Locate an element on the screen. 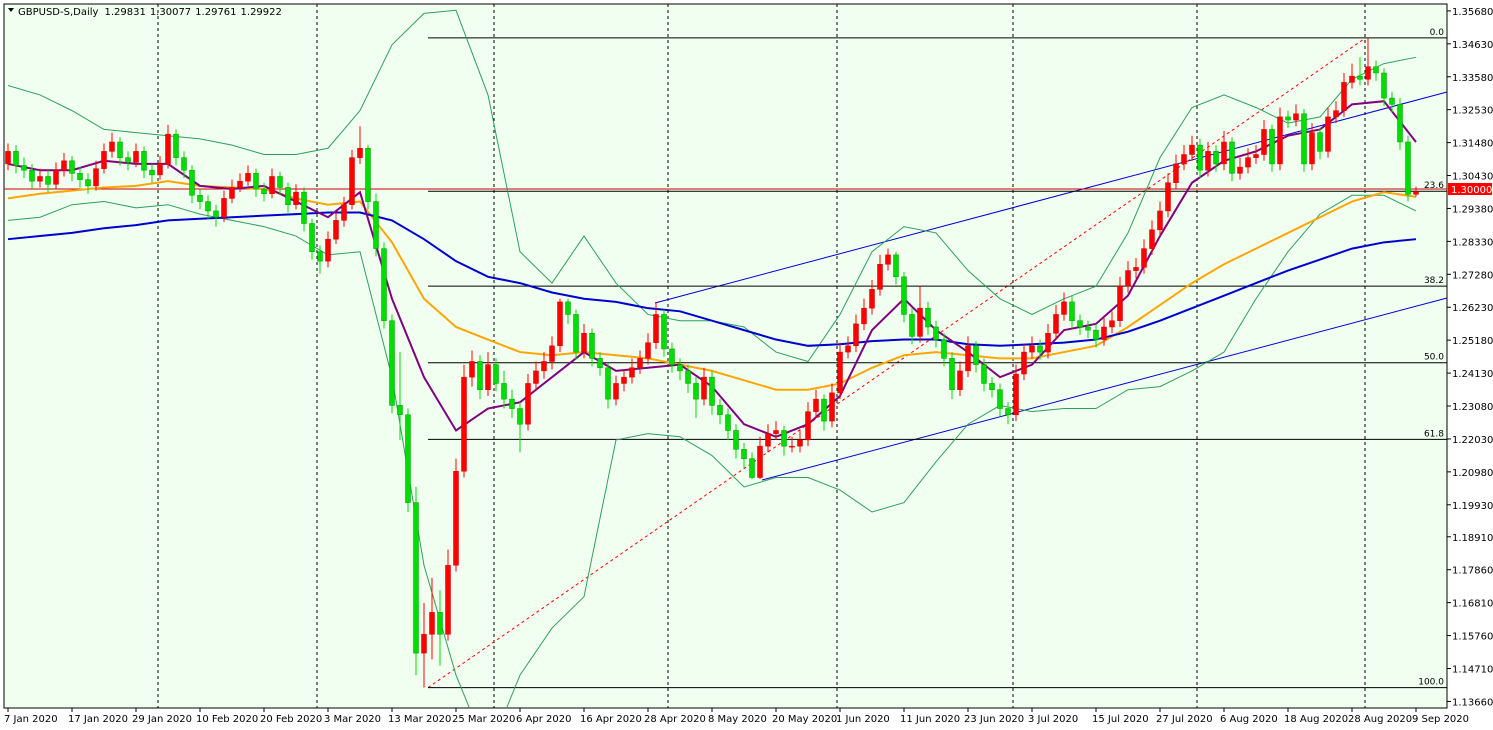 Image resolution: width=1493 pixels, height=730 pixels. y-tick-label: 1.22030 is located at coordinates (1472, 440).